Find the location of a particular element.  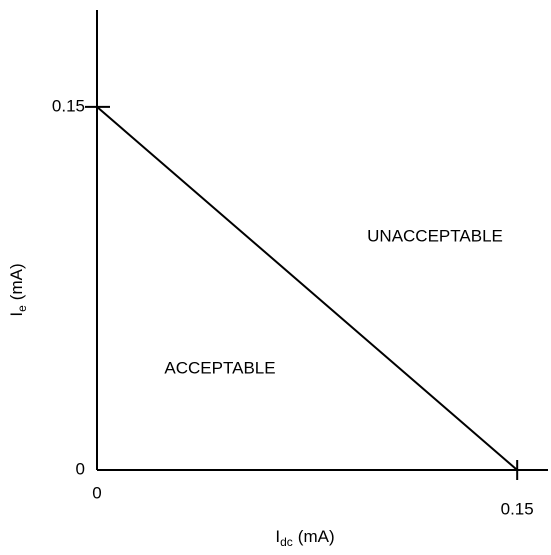

region-label: ACCEPTABLE is located at coordinates (219, 367).